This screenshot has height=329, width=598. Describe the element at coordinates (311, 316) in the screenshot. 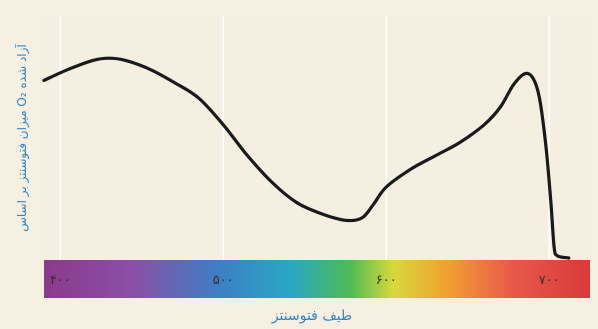

I see `x-axis-label: طیف فتوسنتز` at that location.